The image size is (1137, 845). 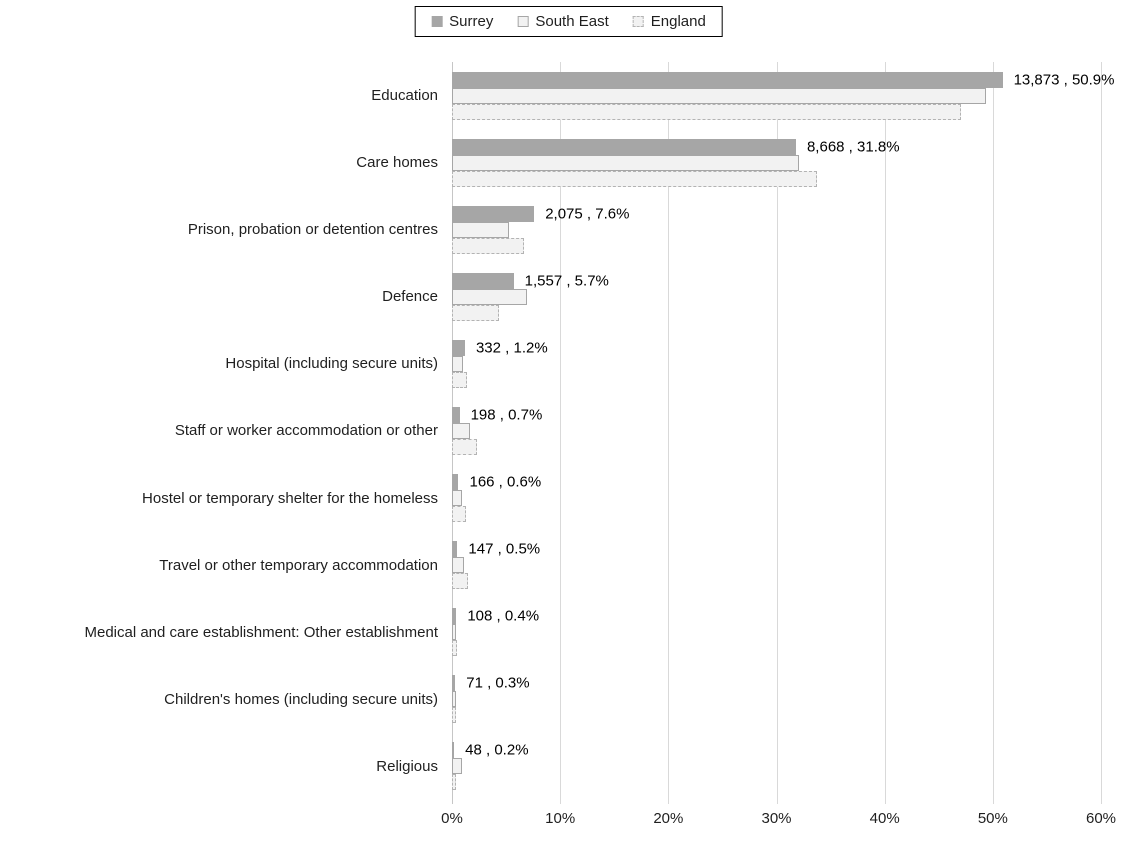 I want to click on data-label: 166 , 0.6%, so click(x=505, y=482).